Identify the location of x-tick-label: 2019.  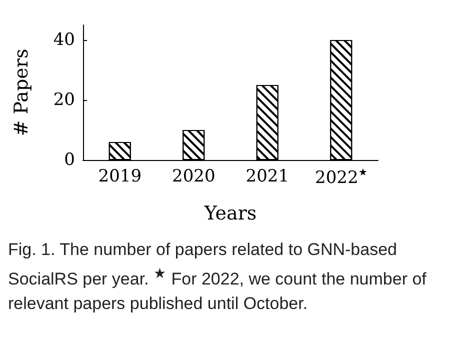
(120, 176).